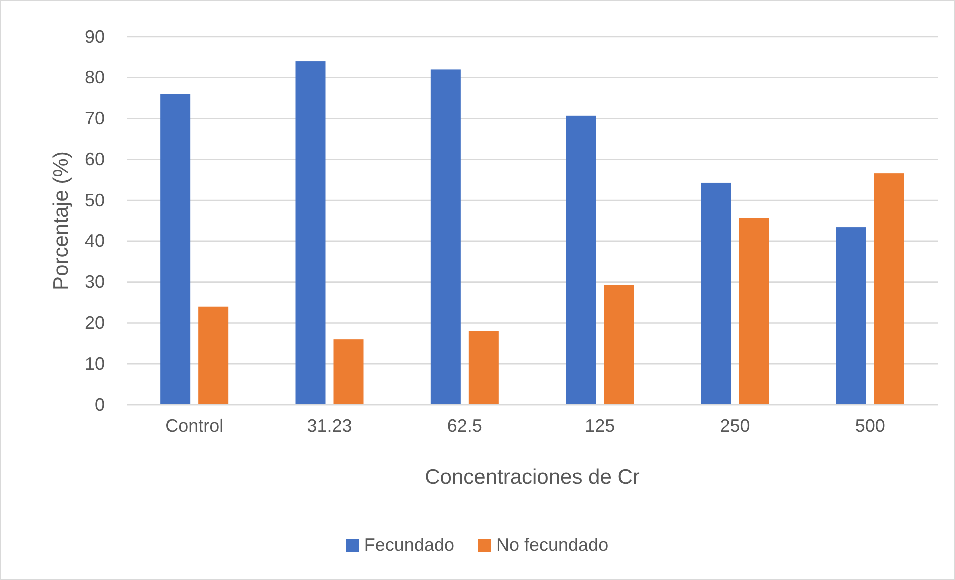  Describe the element at coordinates (94, 322) in the screenshot. I see `y-tick-label: 20` at that location.